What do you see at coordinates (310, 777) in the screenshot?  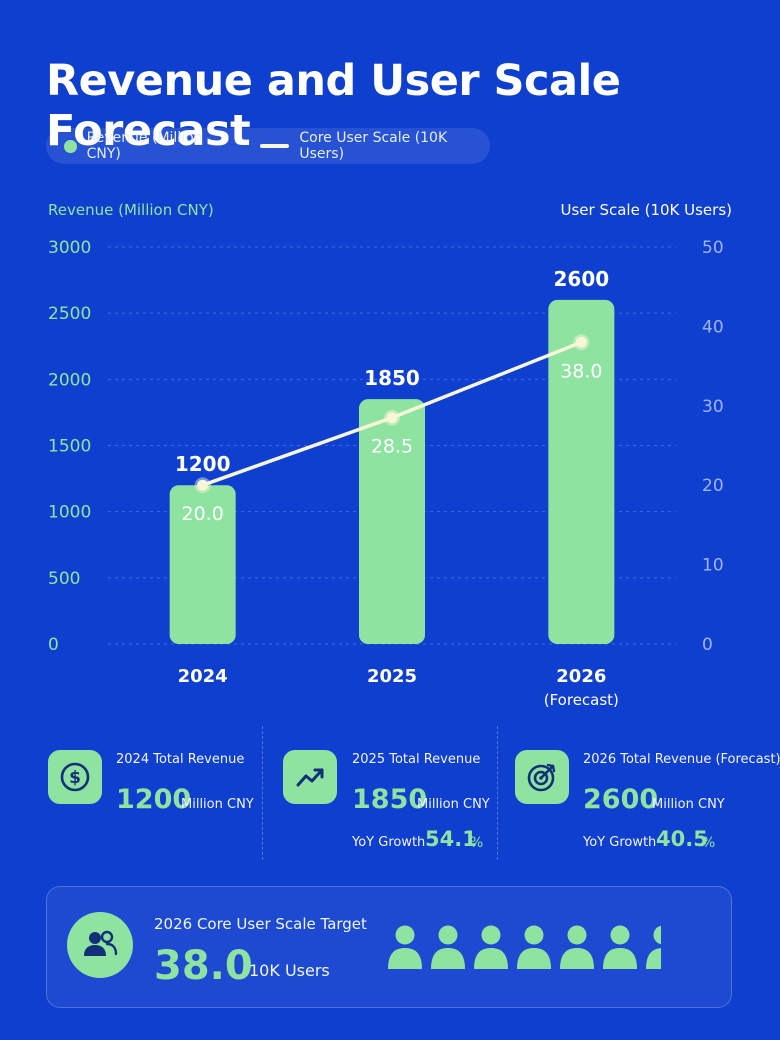 I see `trend-up-icon` at bounding box center [310, 777].